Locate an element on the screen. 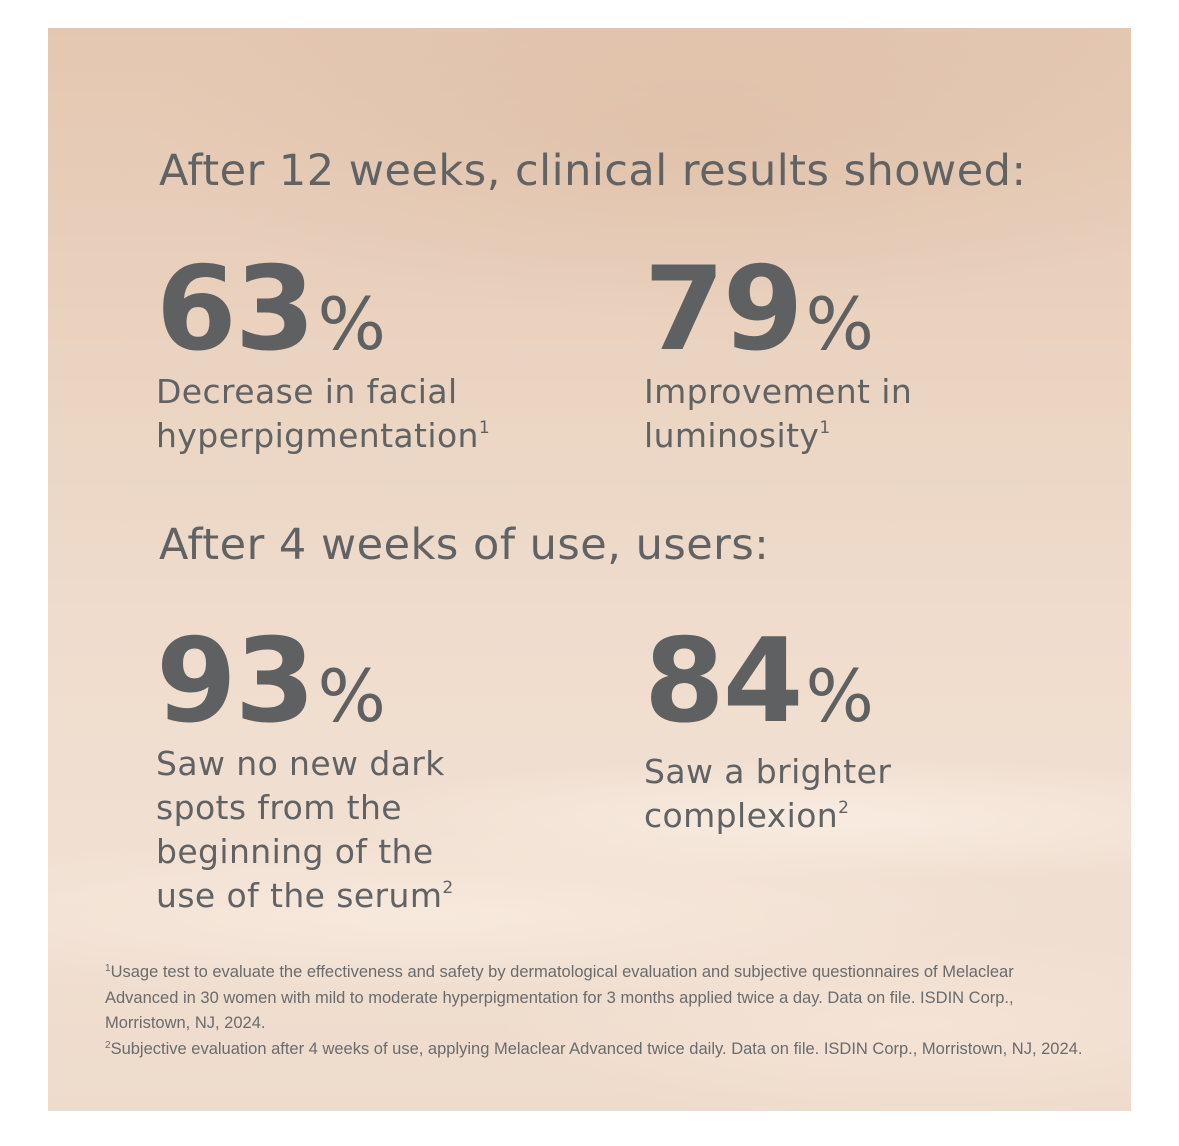 The image size is (1179, 1146). stat-label: Improvement in luminosity1 is located at coordinates (854, 414).